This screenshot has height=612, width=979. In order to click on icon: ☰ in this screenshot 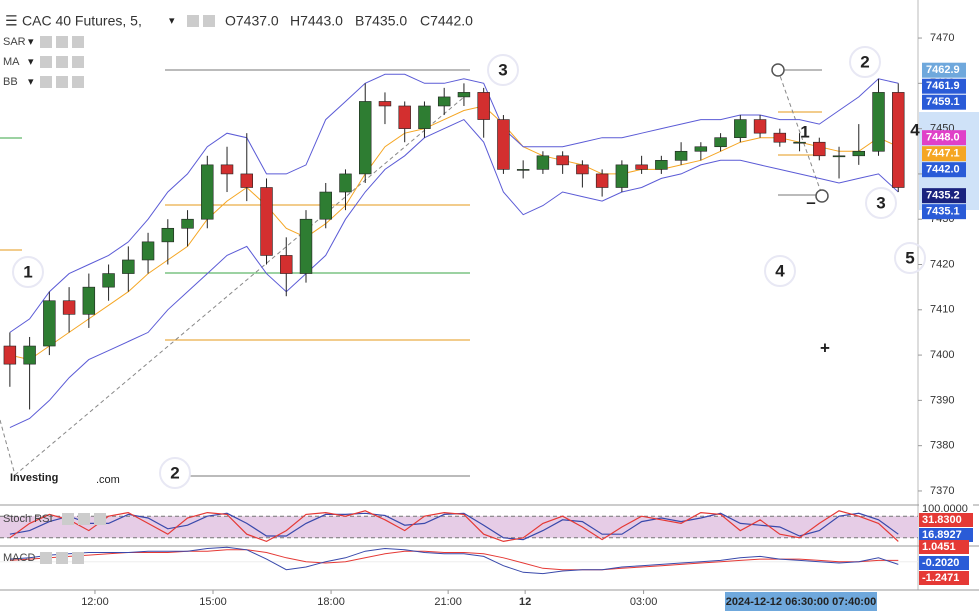, I will do `click(11, 21)`.